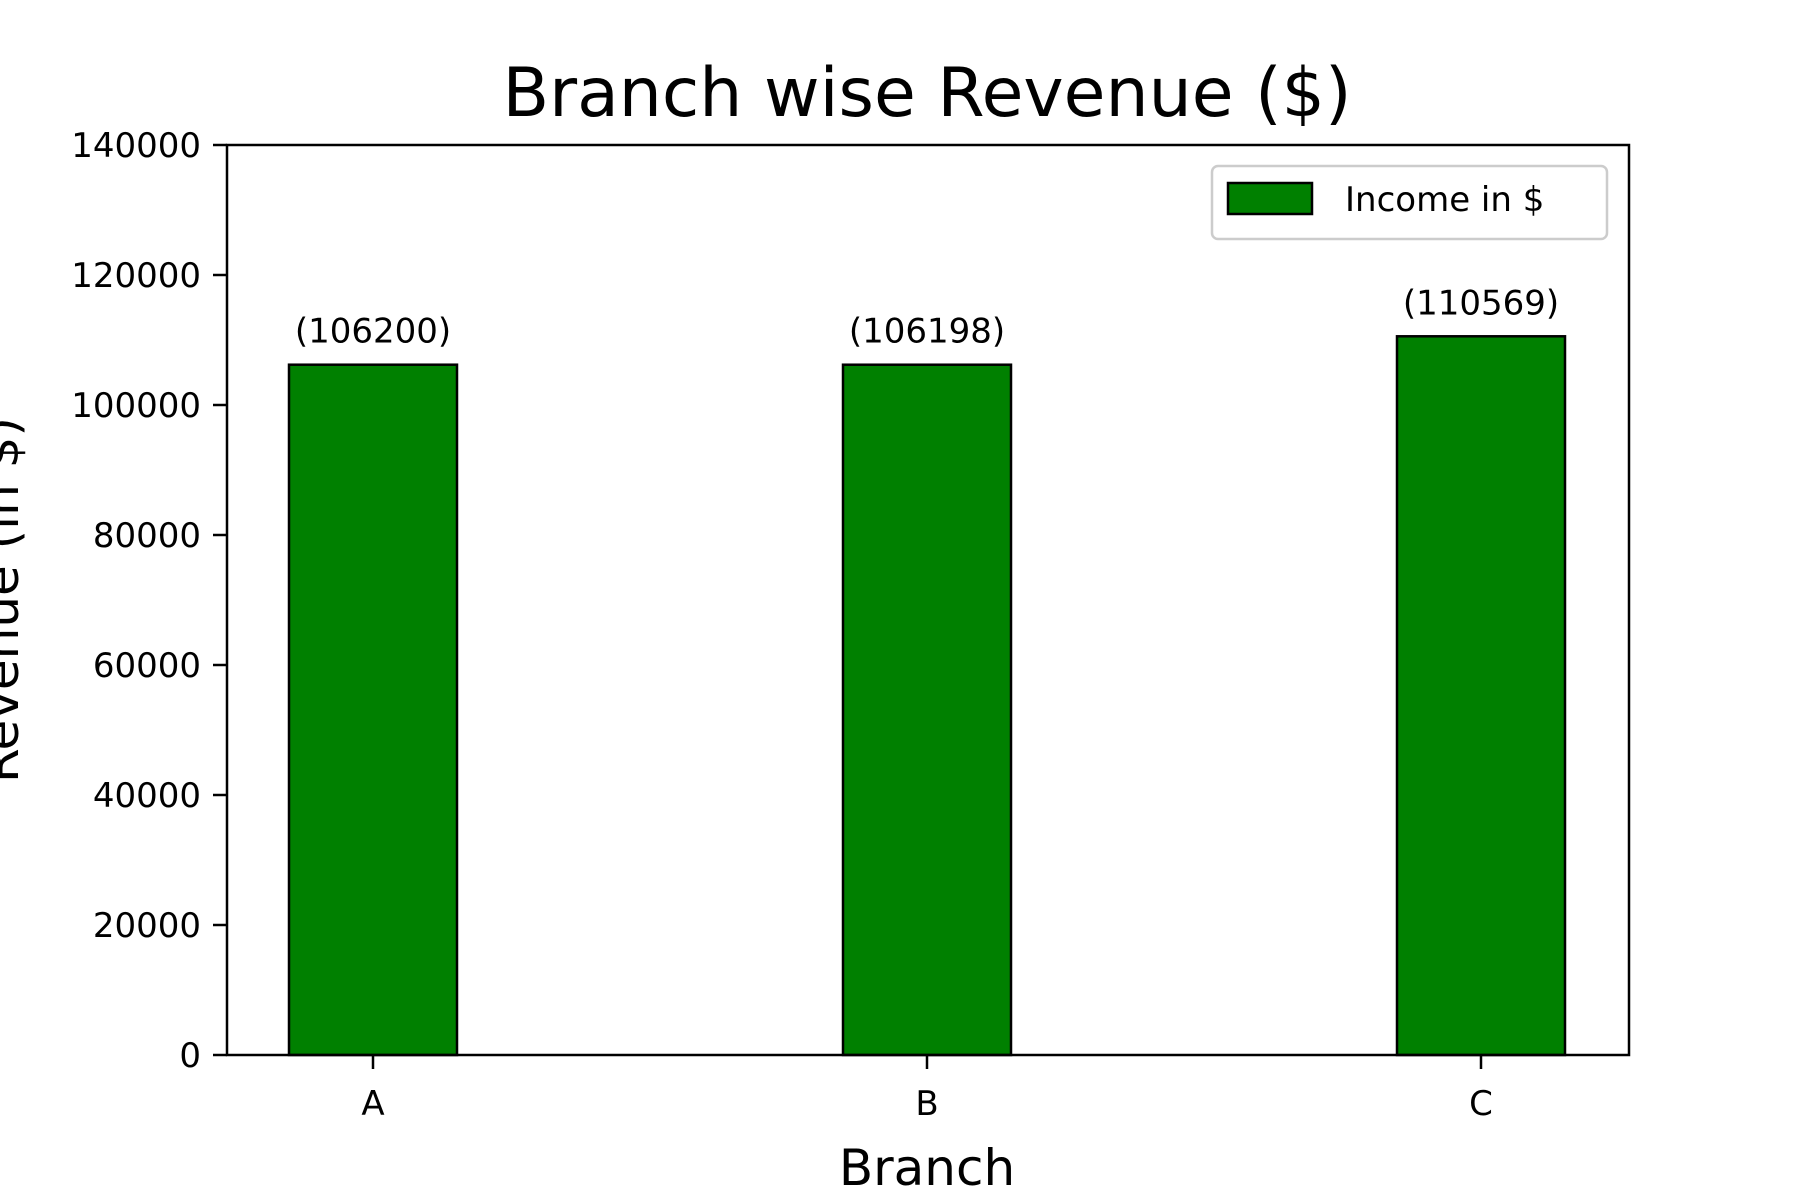 This screenshot has width=1800, height=1200. What do you see at coordinates (136, 146) in the screenshot?
I see `y-tick-label: 140000` at bounding box center [136, 146].